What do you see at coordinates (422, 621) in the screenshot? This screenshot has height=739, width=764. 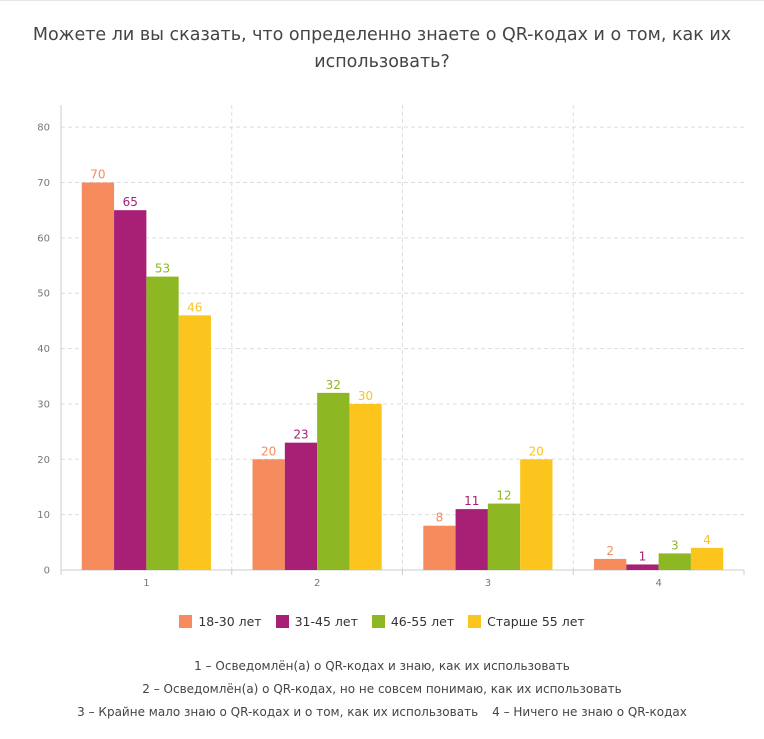 I see `legend-label-46-55: 46-55 лет` at bounding box center [422, 621].